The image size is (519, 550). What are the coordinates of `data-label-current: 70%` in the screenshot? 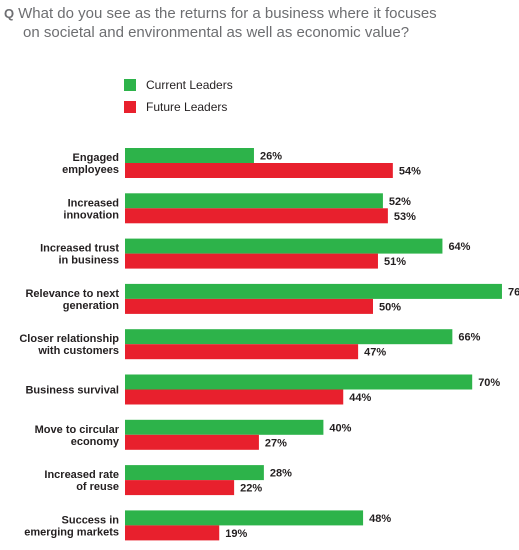 It's located at (489, 383).